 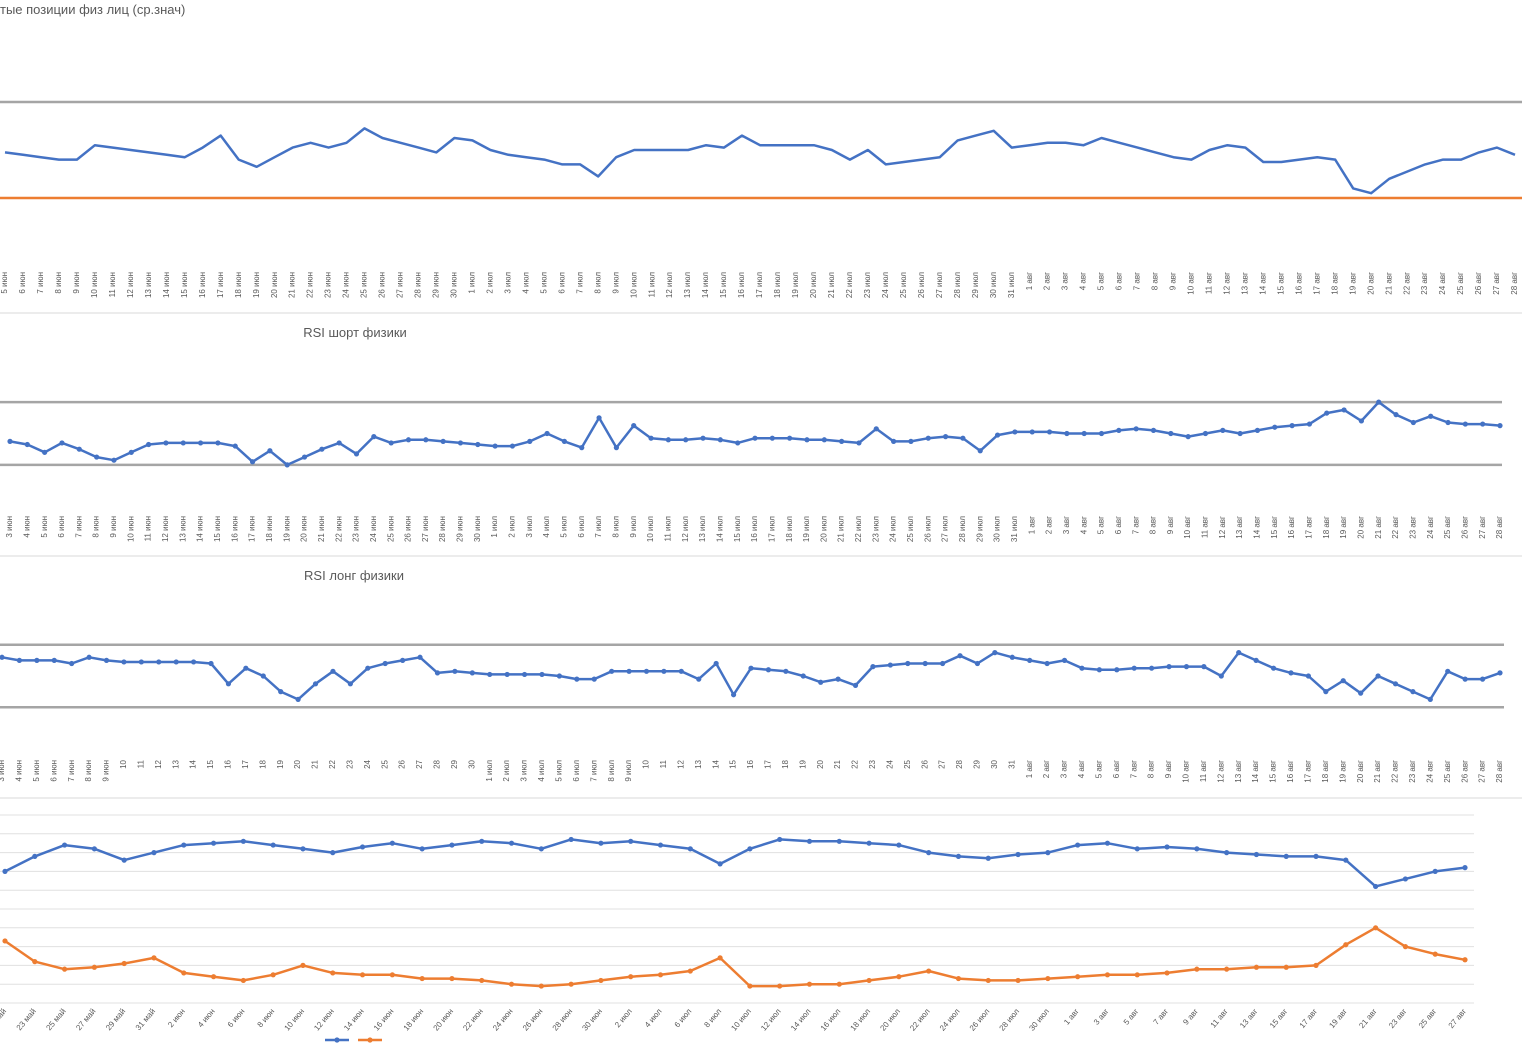 I want to click on x-tick-label: 10 июн, so click(x=94, y=285).